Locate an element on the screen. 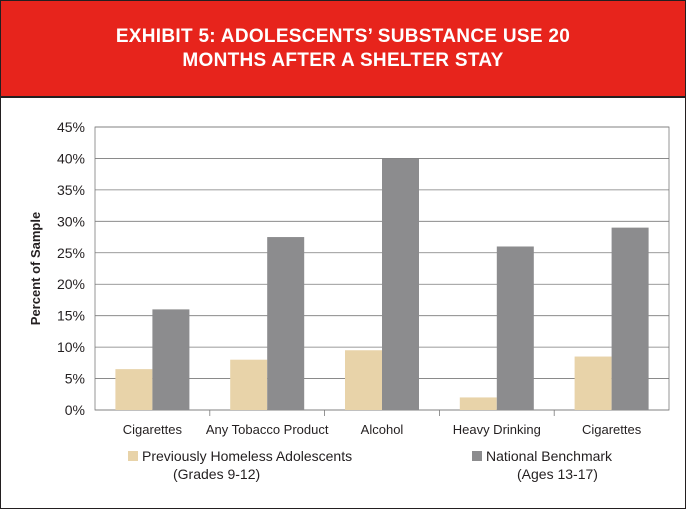  x-category-label: Any Tobacco Product is located at coordinates (267, 429).